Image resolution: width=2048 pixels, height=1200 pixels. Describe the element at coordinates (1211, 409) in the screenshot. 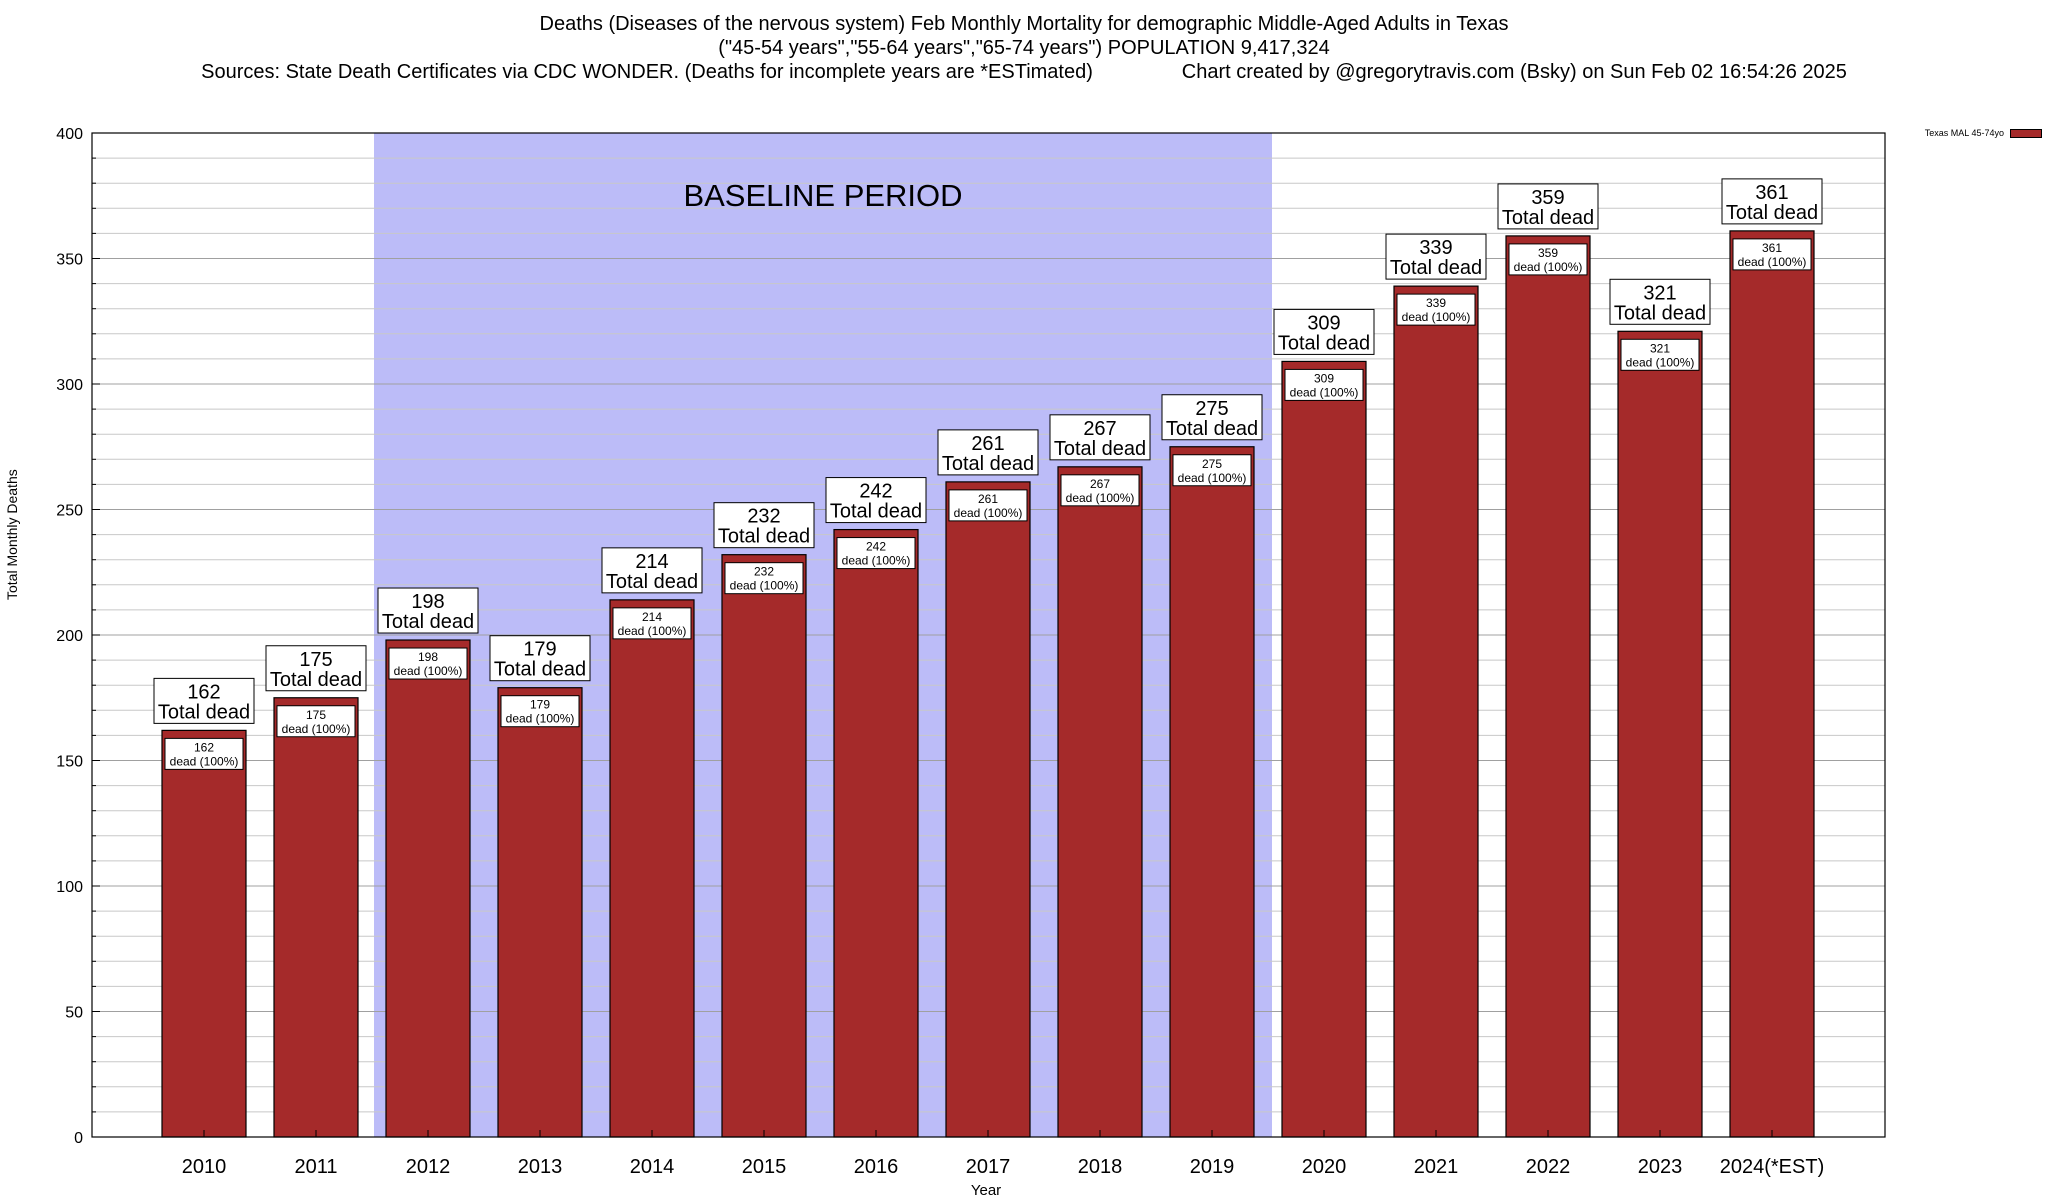

I see `bar-total-value: 275` at that location.